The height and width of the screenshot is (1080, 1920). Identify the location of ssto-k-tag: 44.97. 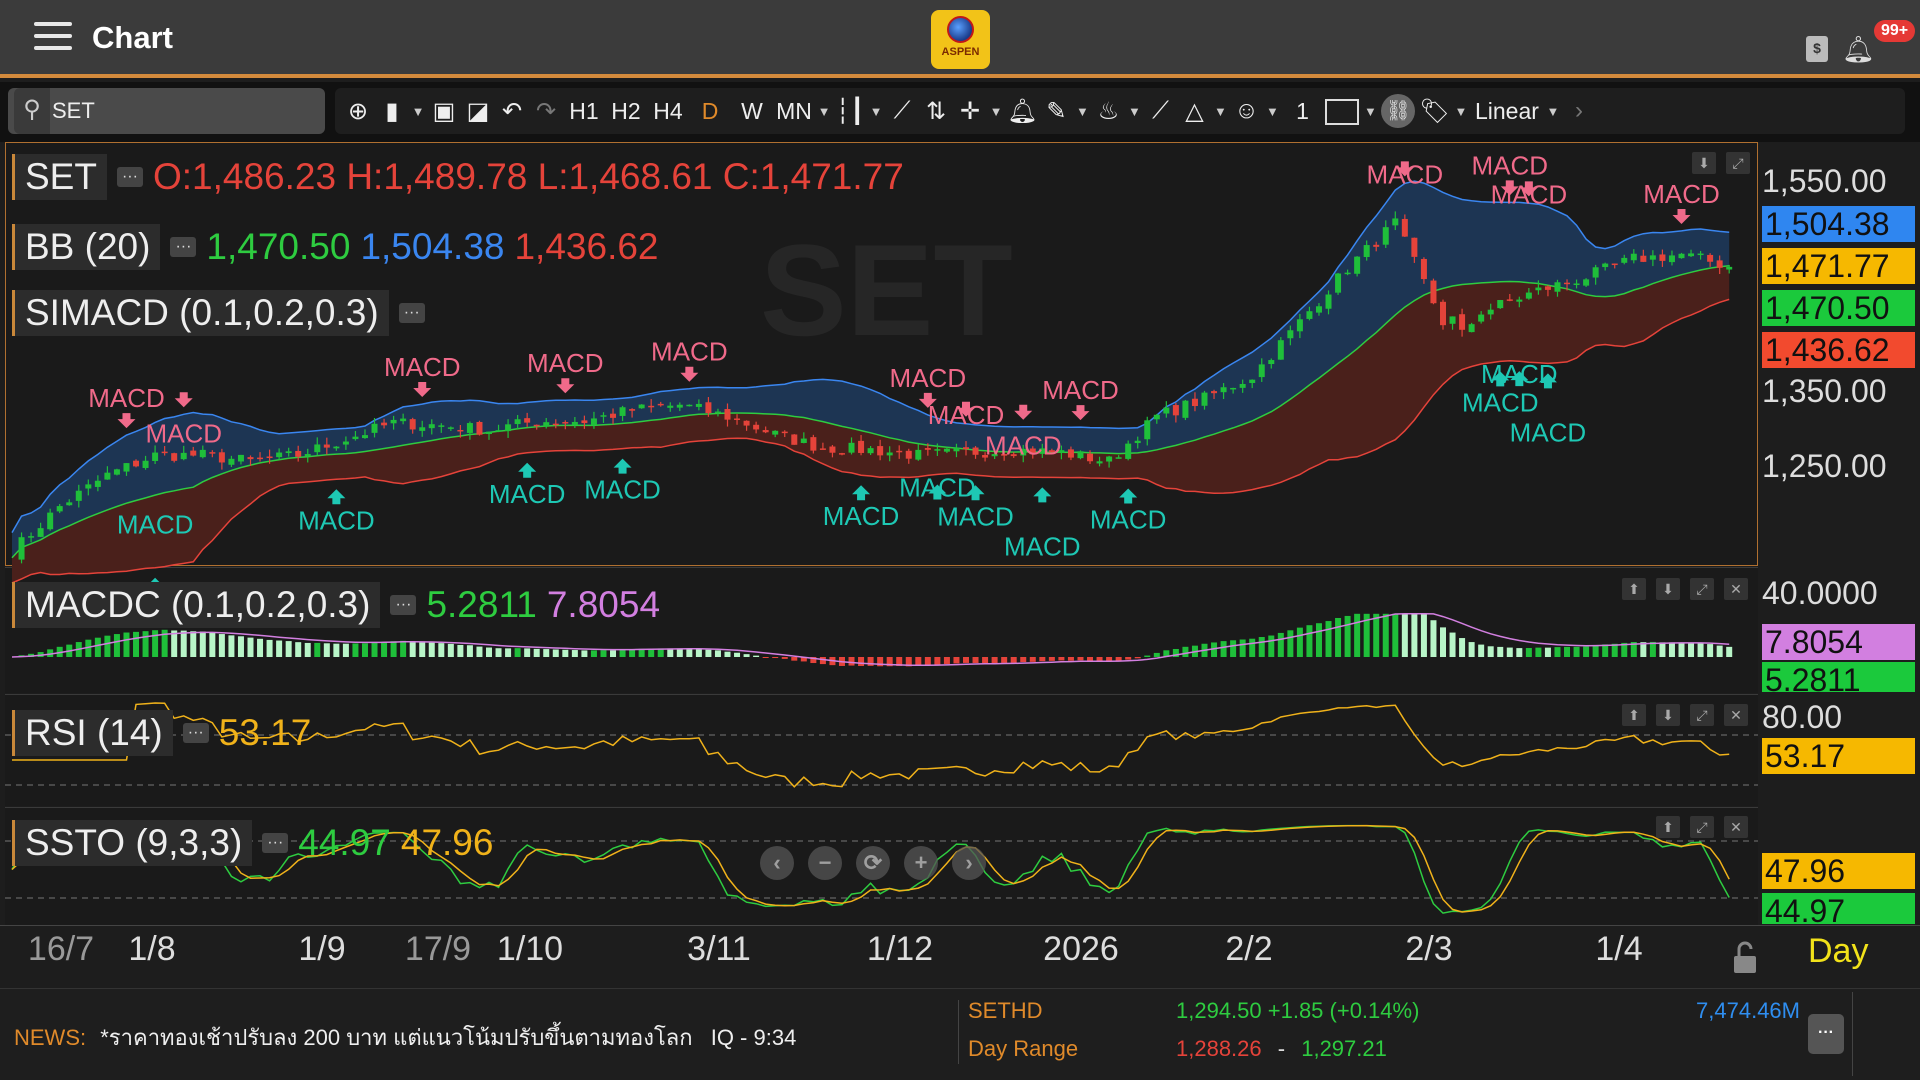
(1838, 908).